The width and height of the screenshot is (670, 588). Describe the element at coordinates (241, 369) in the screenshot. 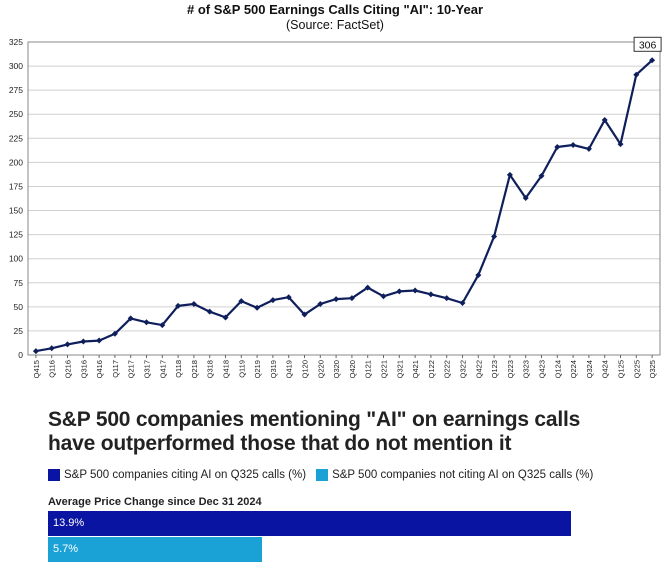

I see `x-tick-label: Q119` at that location.